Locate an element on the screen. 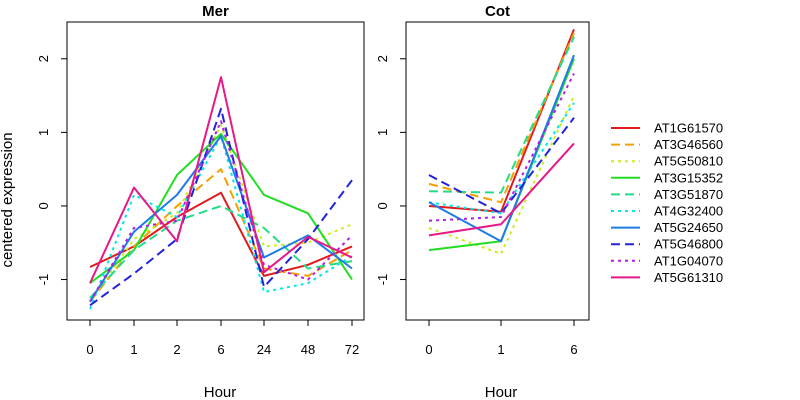 The width and height of the screenshot is (800, 400). panel-mer-x-tick-label: 0 is located at coordinates (89, 349).